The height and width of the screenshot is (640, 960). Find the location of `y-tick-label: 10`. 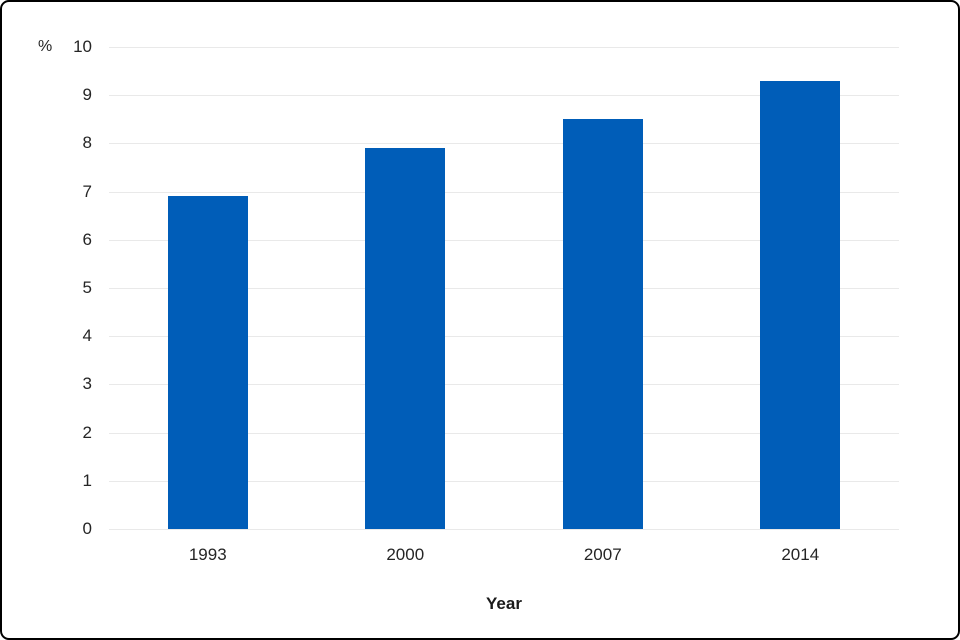

y-tick-label: 10 is located at coordinates (82, 46).